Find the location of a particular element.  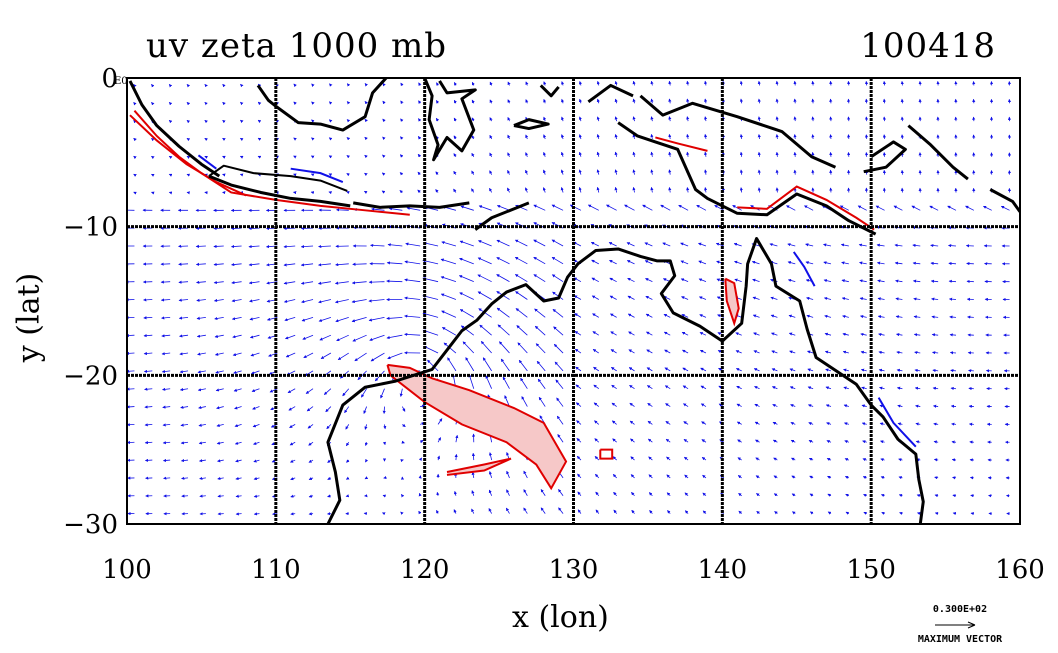

reference-arrow-icon is located at coordinates (955, 625).